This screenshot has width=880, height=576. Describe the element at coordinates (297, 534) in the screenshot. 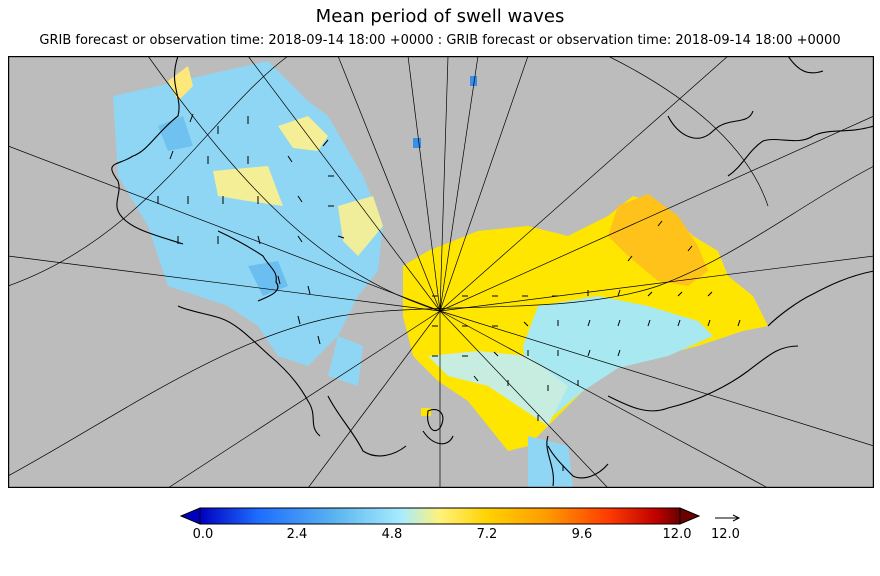

I see `colorbar-tick: 2.4` at that location.